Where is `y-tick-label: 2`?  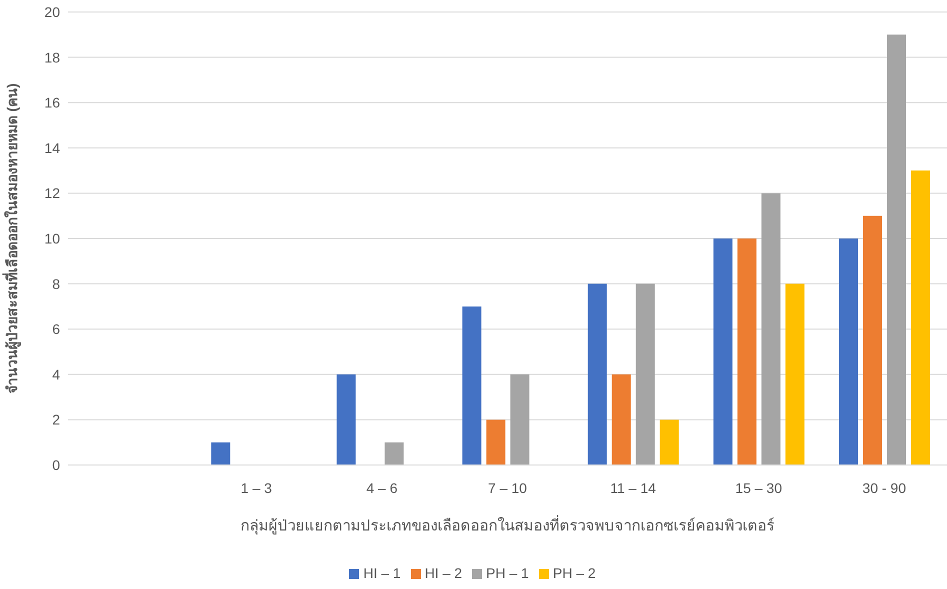 y-tick-label: 2 is located at coordinates (56, 420).